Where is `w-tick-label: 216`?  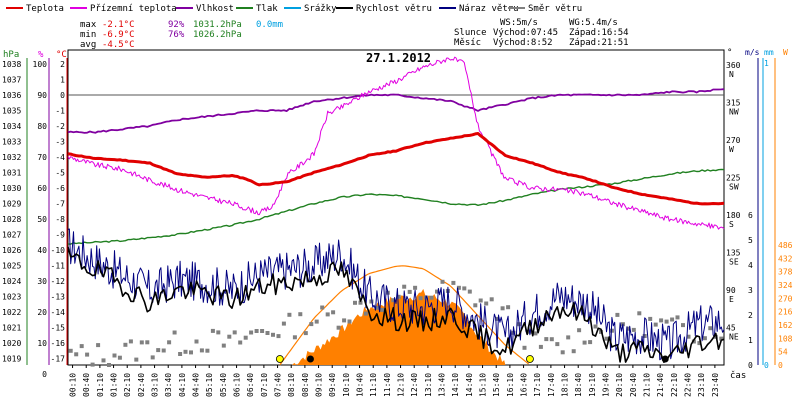
w-tick-label: 216 is located at coordinates (785, 312).